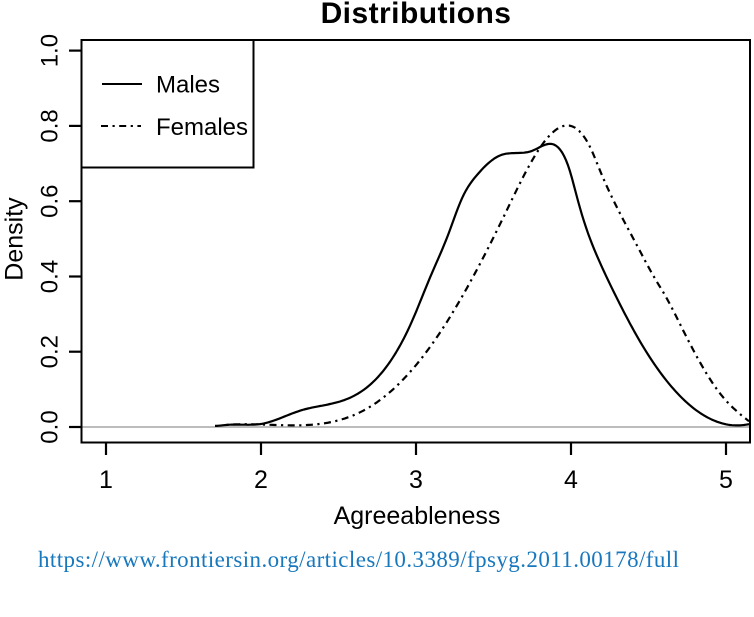 Image resolution: width=754 pixels, height=617 pixels. Describe the element at coordinates (416, 480) in the screenshot. I see `svg-text: 3` at that location.